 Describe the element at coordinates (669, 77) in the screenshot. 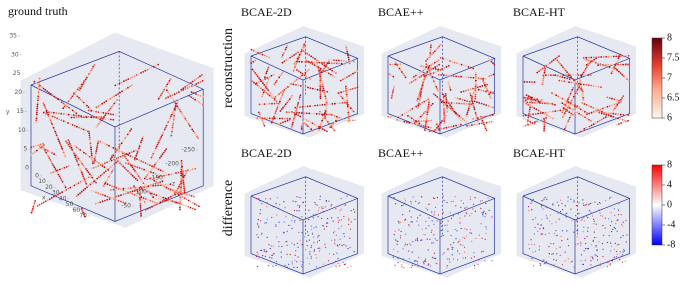

I see `colorbar-tick-label: 7` at that location.